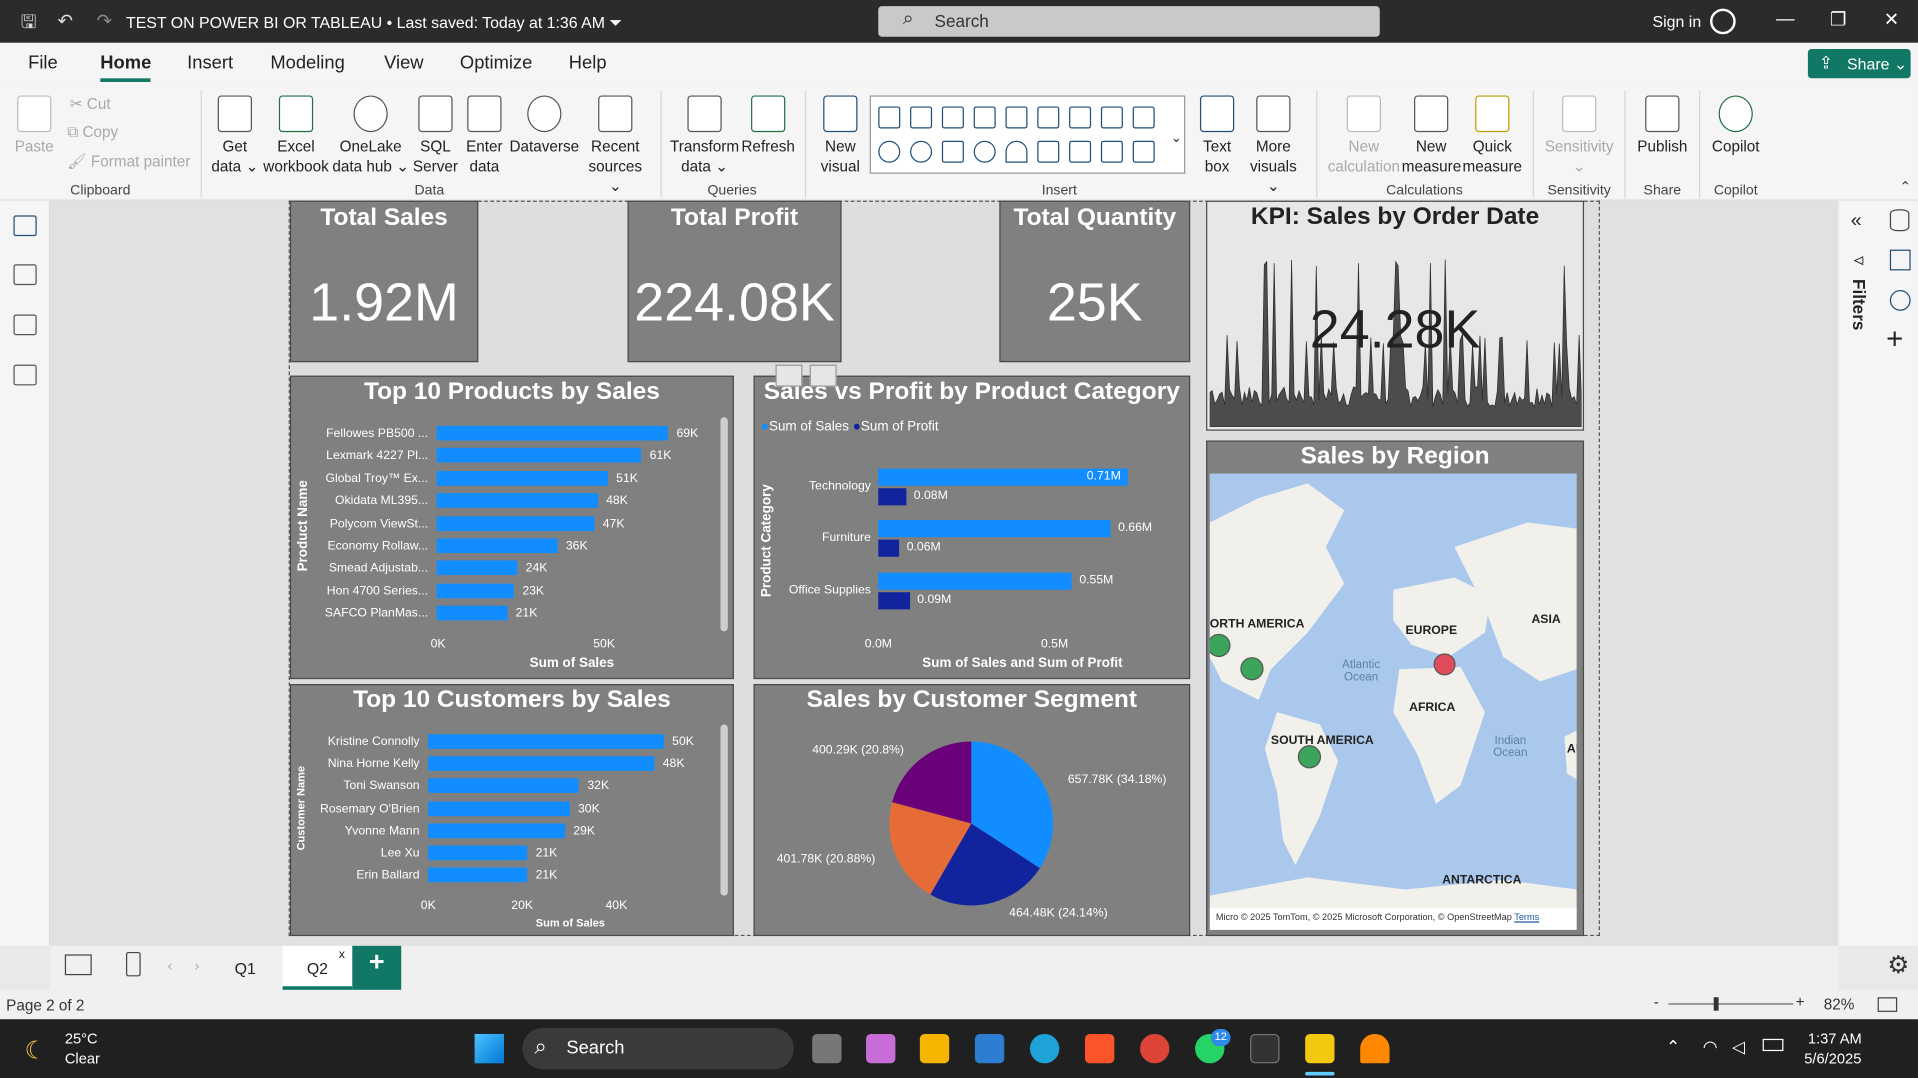  Describe the element at coordinates (90, 104) in the screenshot. I see `cut-button: ✂ Cut` at that location.